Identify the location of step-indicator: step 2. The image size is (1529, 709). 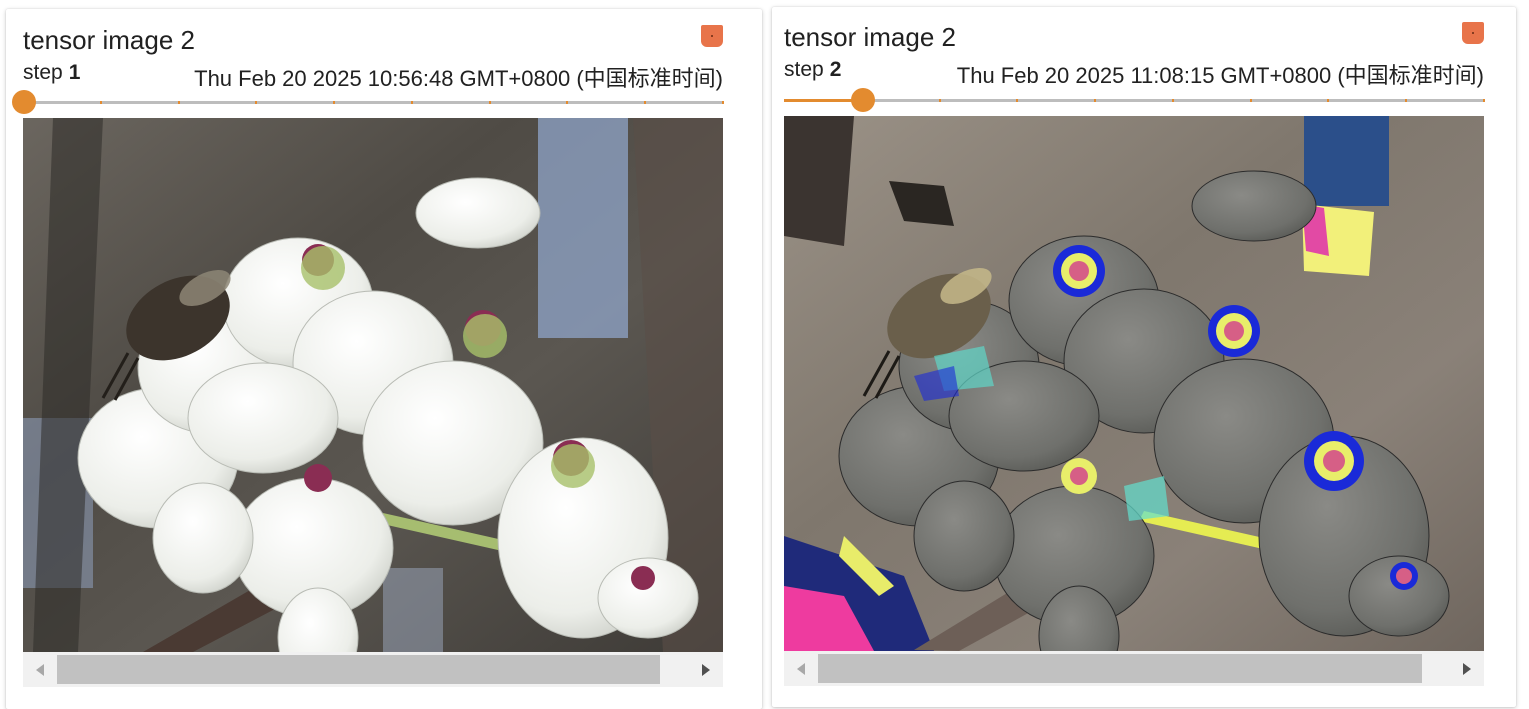
(812, 70).